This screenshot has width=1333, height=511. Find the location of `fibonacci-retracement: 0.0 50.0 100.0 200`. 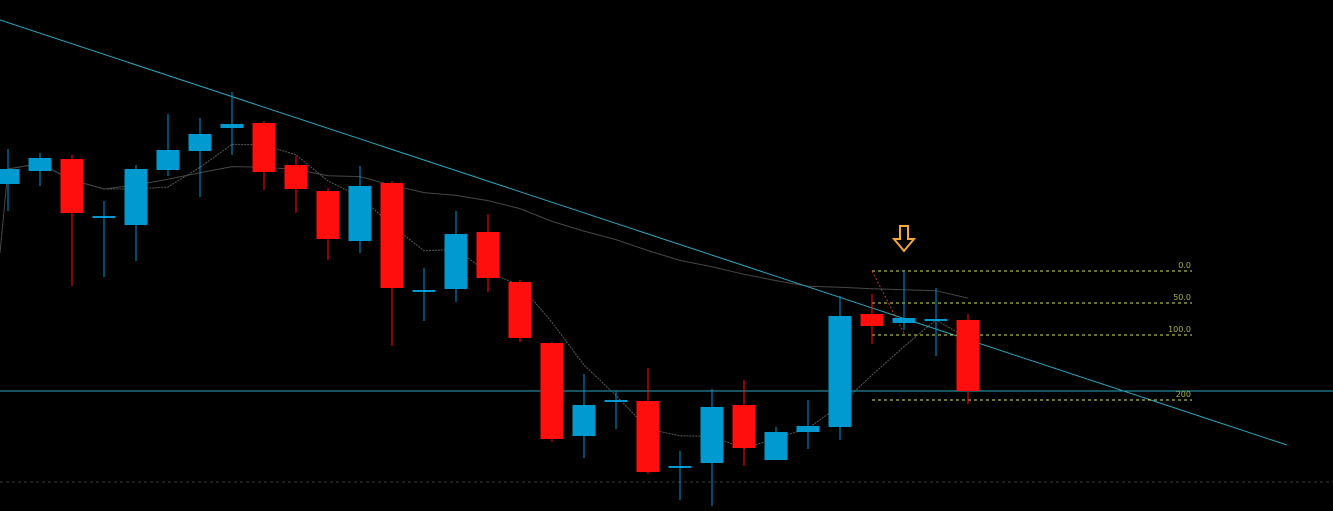

fibonacci-retracement: 0.0 50.0 100.0 200 is located at coordinates (1031, 331).